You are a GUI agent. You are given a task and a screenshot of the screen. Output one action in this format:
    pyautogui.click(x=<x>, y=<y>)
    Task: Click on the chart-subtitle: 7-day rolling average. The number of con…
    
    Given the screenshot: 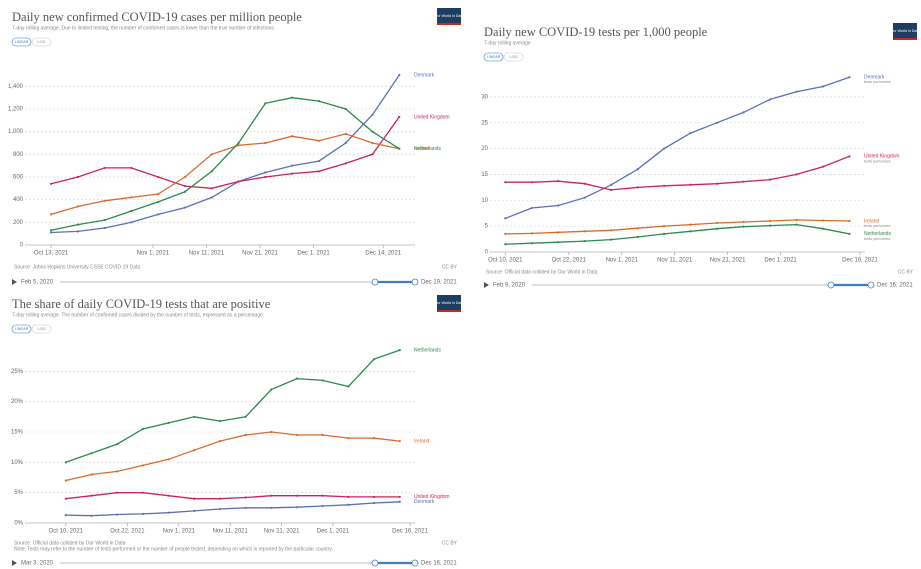 What is the action you would take?
    pyautogui.click(x=138, y=315)
    